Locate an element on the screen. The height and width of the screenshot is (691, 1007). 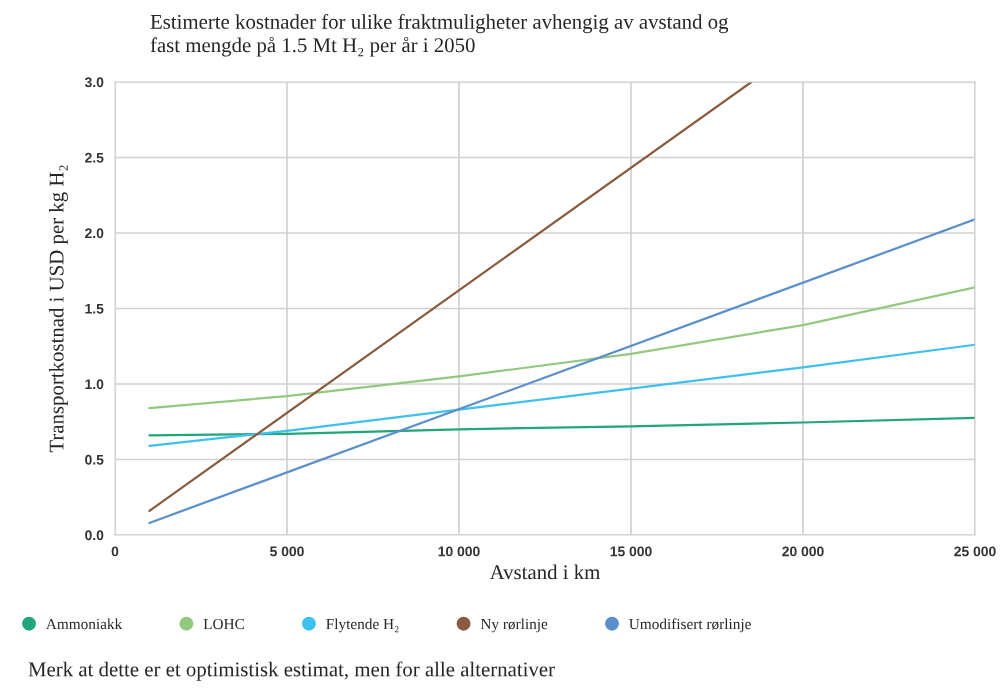
legend-label: Ny rørlinje is located at coordinates (514, 625).